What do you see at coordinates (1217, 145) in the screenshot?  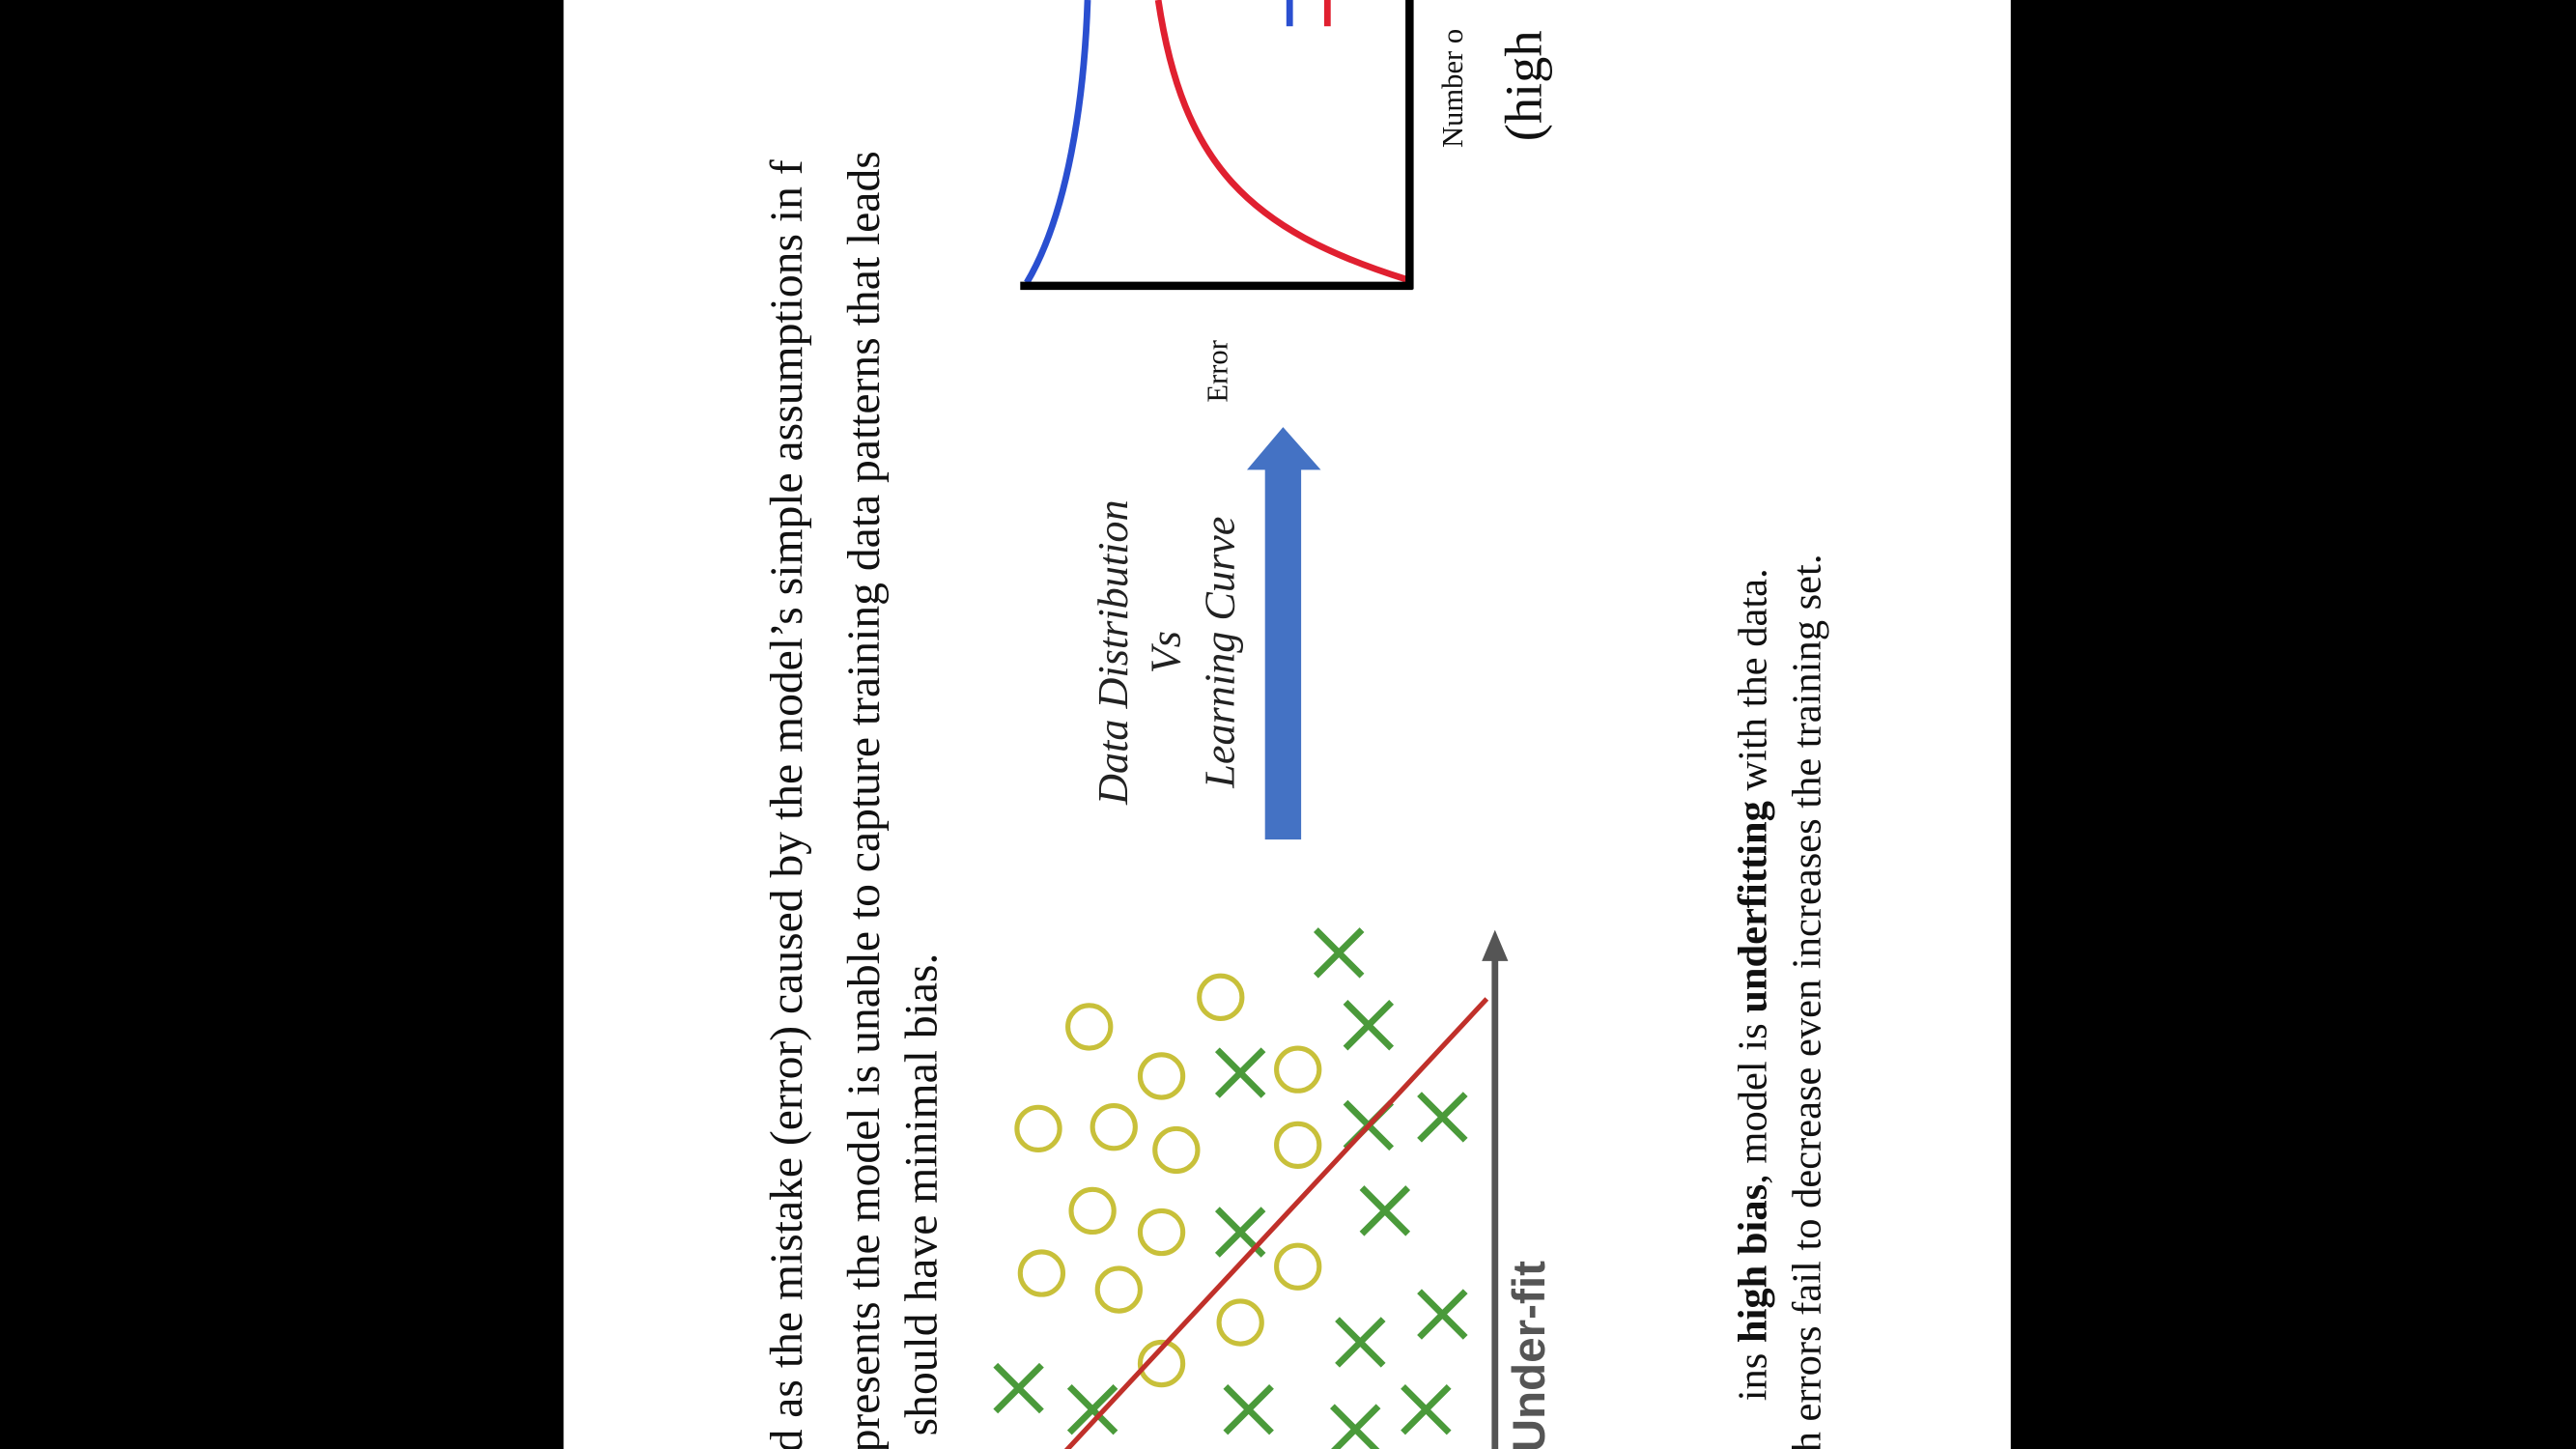 I see `learning-curve` at bounding box center [1217, 145].